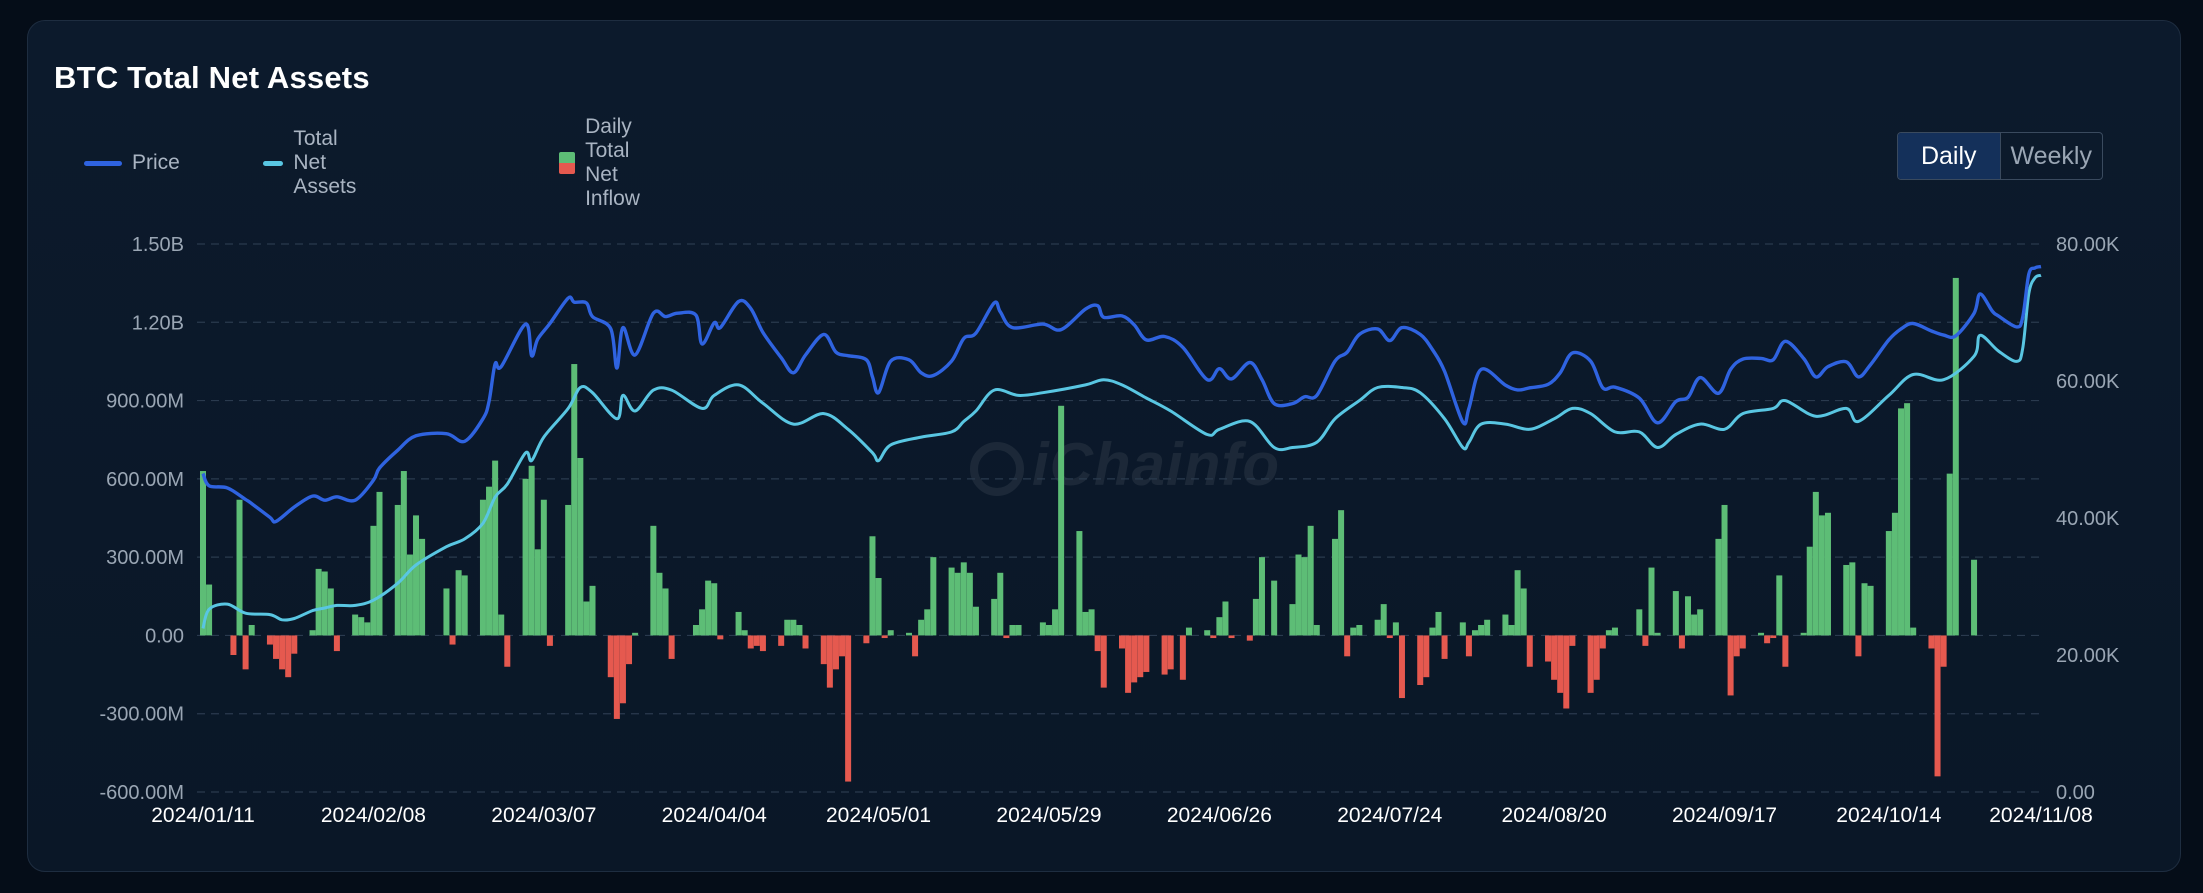 This screenshot has height=893, width=2203. What do you see at coordinates (158, 323) in the screenshot?
I see `y-left-tick-label: 1.20B` at bounding box center [158, 323].